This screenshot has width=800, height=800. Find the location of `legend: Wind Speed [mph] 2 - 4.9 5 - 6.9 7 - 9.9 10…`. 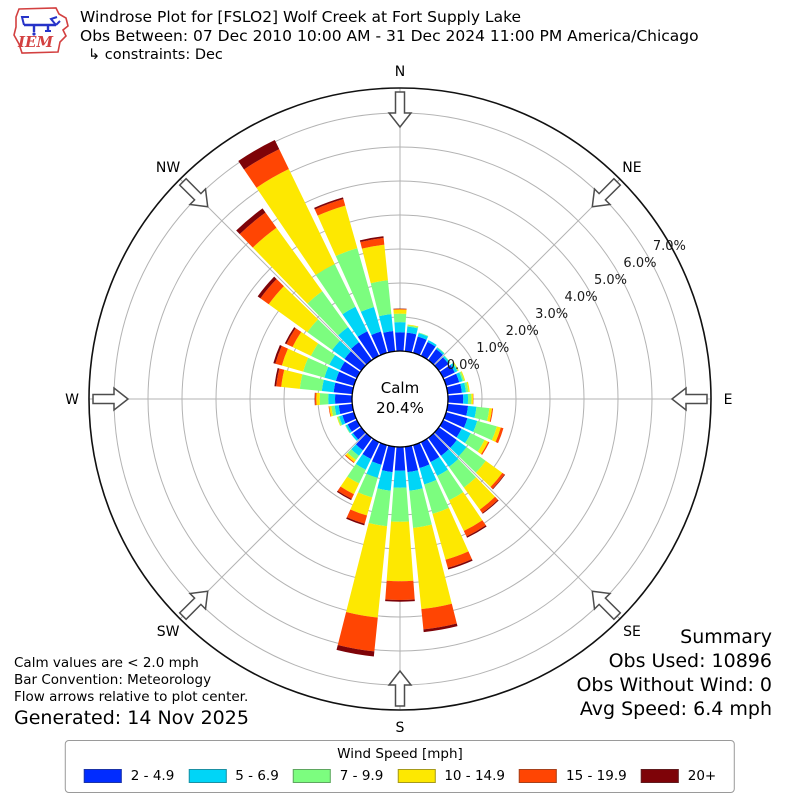

legend: Wind Speed [mph] 2 - 4.9 5 - 6.9 7 - 9.9 10… is located at coordinates (400, 766).